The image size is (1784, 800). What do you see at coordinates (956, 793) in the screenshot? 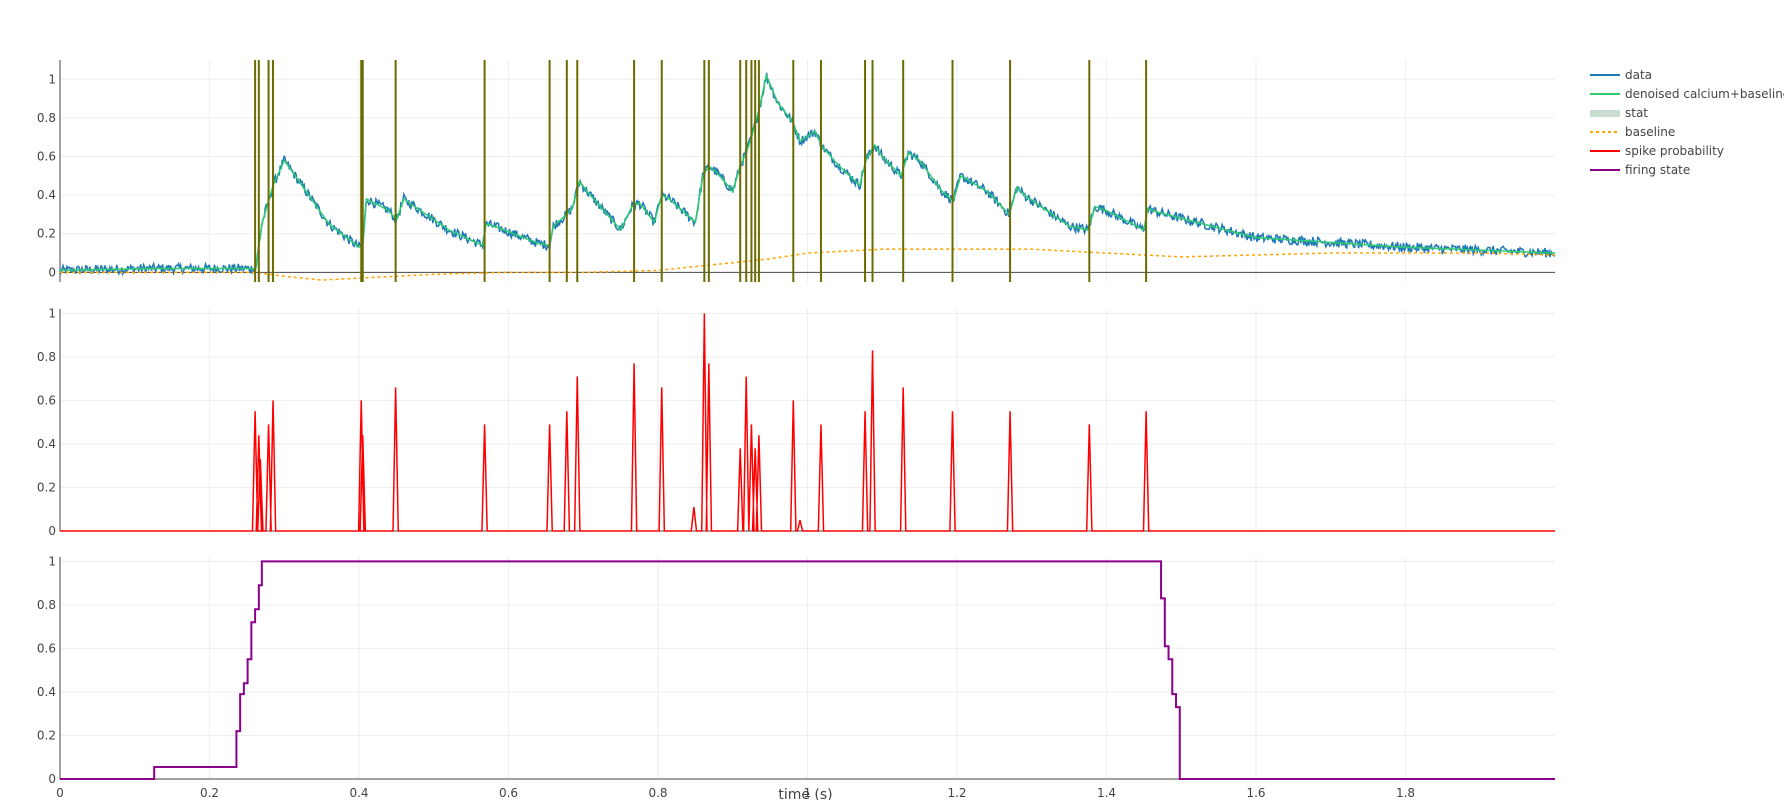
I see `x-tick-label: 1.2` at bounding box center [956, 793].